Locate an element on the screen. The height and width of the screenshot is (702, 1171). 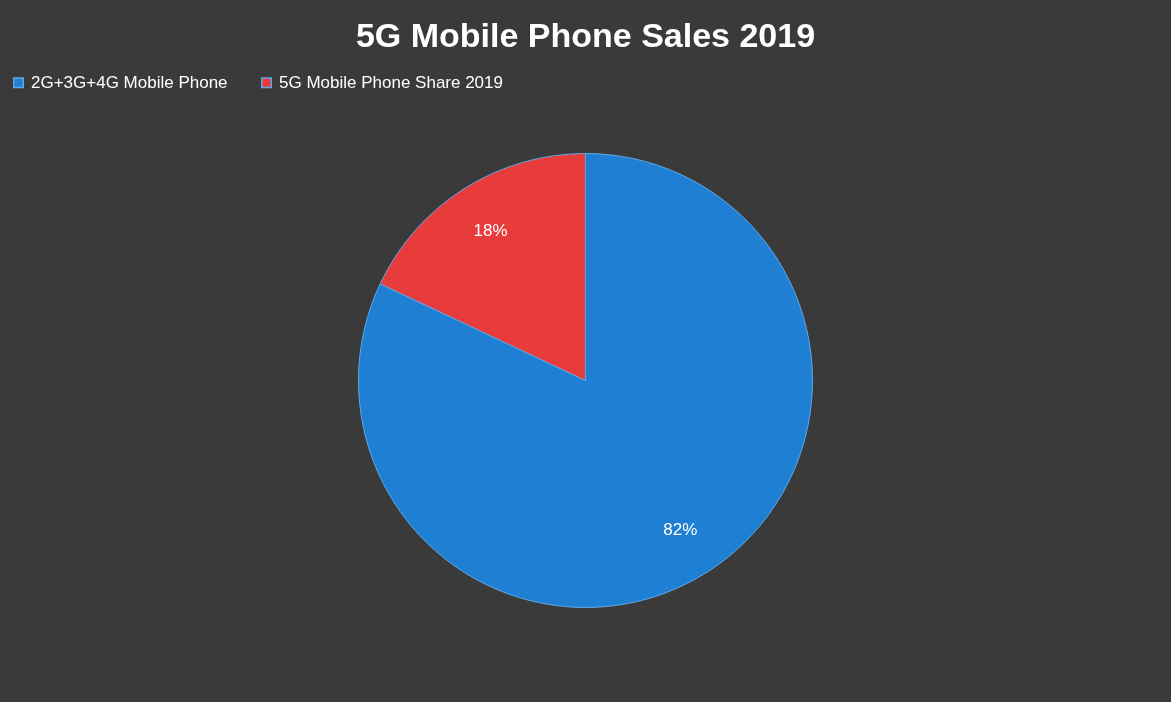
chart-title: 5G Mobile Phone Sales 2019 is located at coordinates (585, 35).